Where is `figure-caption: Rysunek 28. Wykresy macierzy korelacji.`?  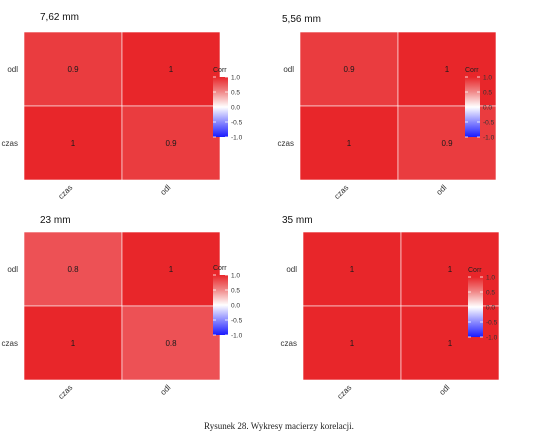
figure-caption: Rysunek 28. Wykresy macierzy korelacji. is located at coordinates (279, 426).